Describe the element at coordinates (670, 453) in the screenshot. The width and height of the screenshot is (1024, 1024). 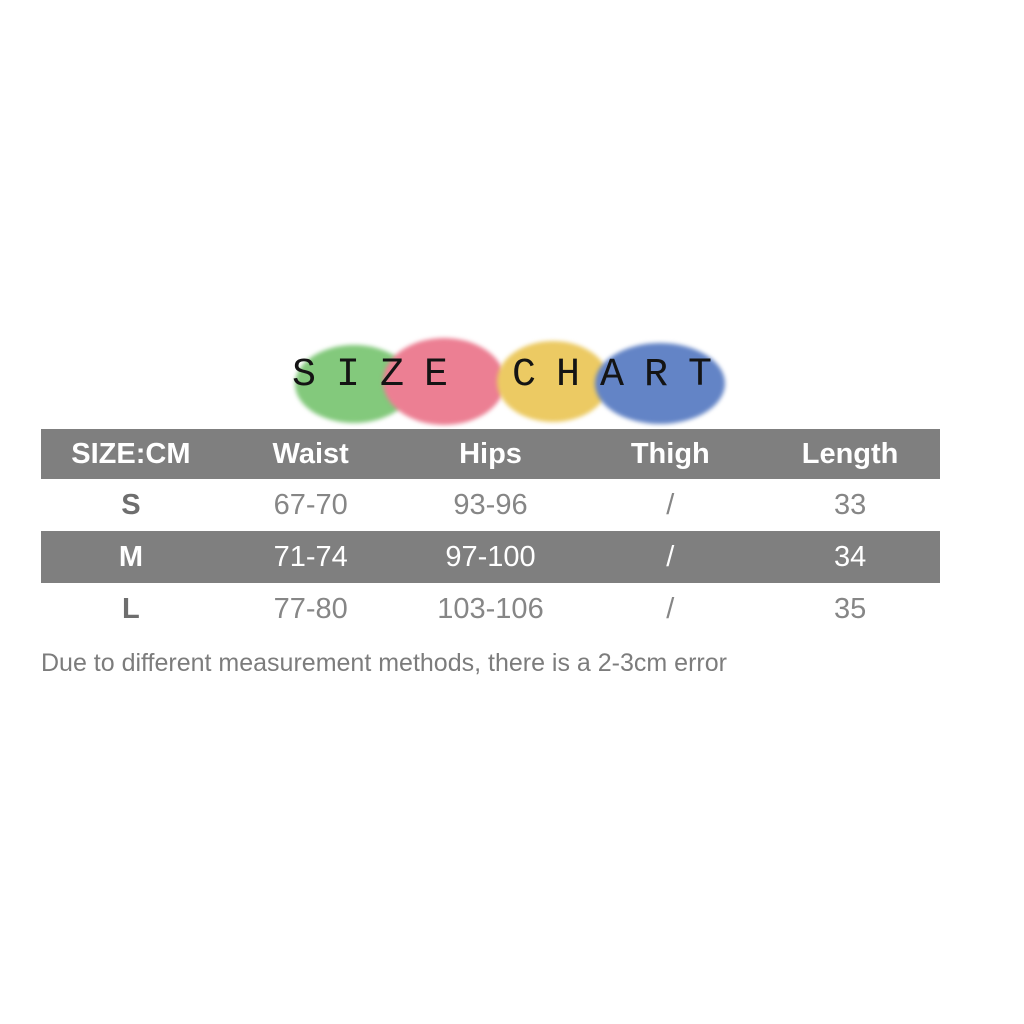
I see `column-header-thigh: Thigh` at that location.